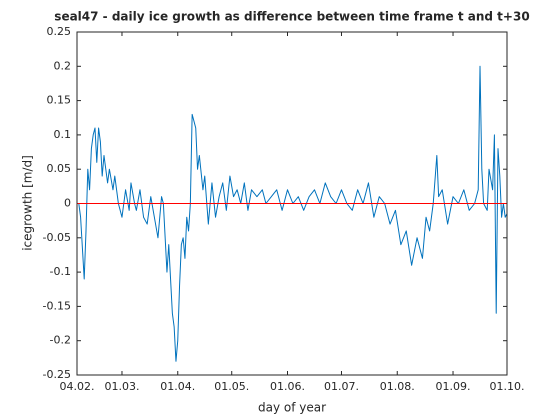  What do you see at coordinates (292, 408) in the screenshot?
I see `x-axis-label: day of year` at bounding box center [292, 408].